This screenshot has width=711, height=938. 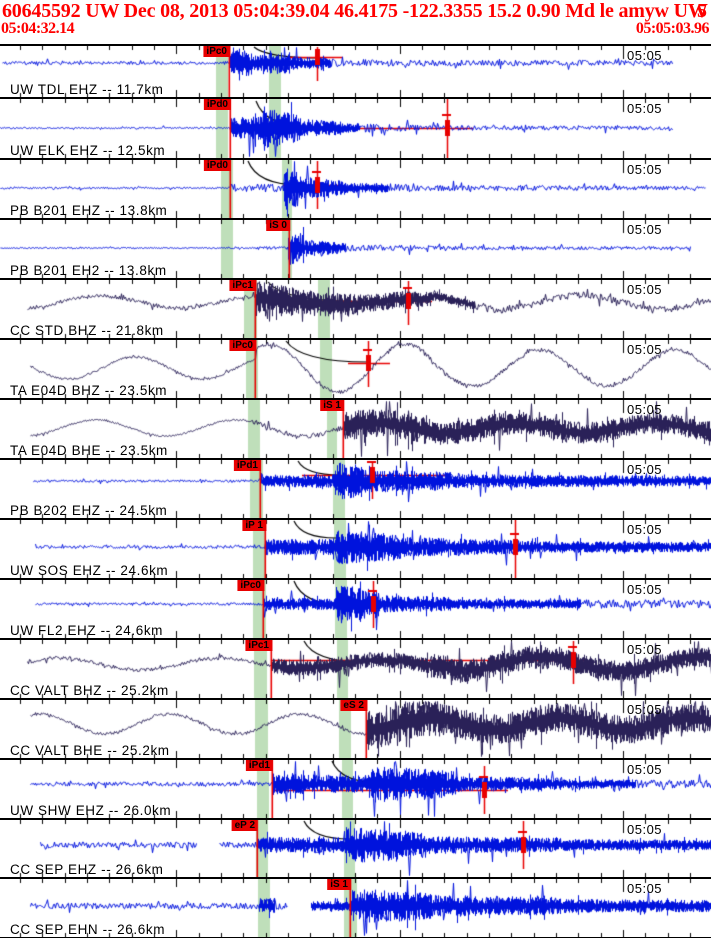 What do you see at coordinates (88, 270) in the screenshot?
I see `station-label: PB B201 EH2 -- 13.8km` at bounding box center [88, 270].